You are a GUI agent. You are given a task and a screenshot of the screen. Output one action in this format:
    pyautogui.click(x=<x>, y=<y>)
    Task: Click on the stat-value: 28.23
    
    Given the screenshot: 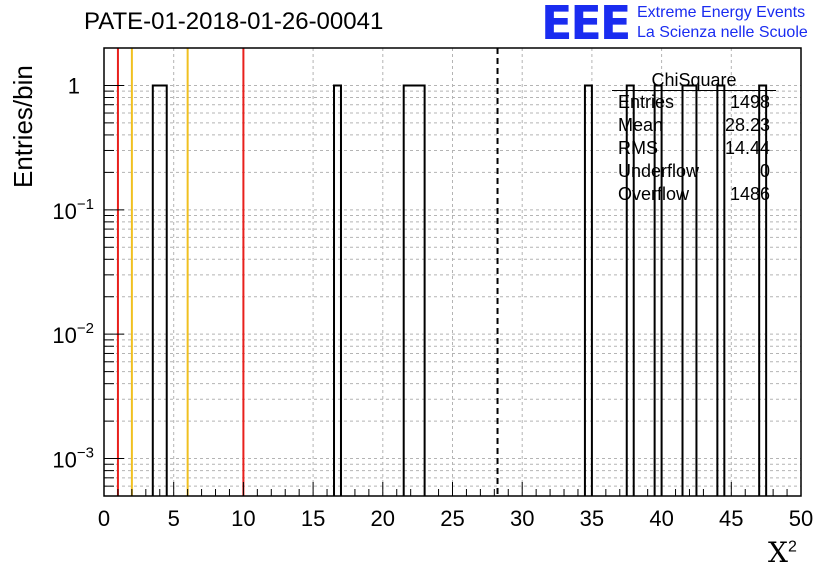 What is the action you would take?
    pyautogui.click(x=747, y=125)
    